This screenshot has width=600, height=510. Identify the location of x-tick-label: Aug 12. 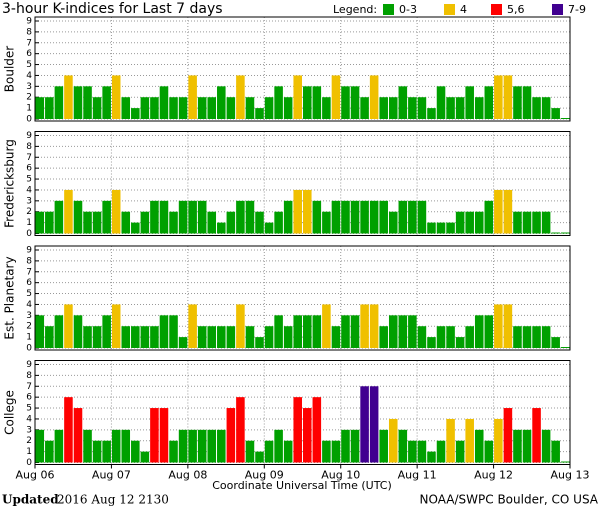
(493, 475).